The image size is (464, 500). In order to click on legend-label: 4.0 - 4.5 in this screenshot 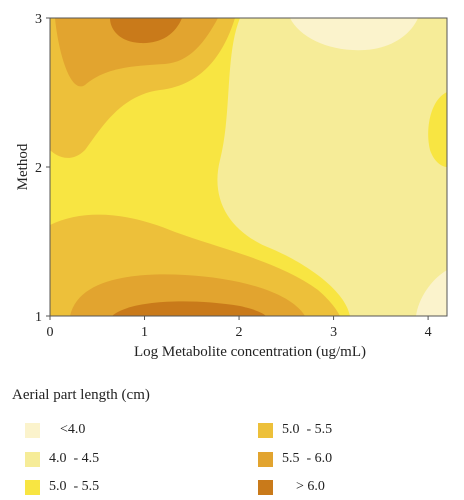, I will do `click(74, 458)`.